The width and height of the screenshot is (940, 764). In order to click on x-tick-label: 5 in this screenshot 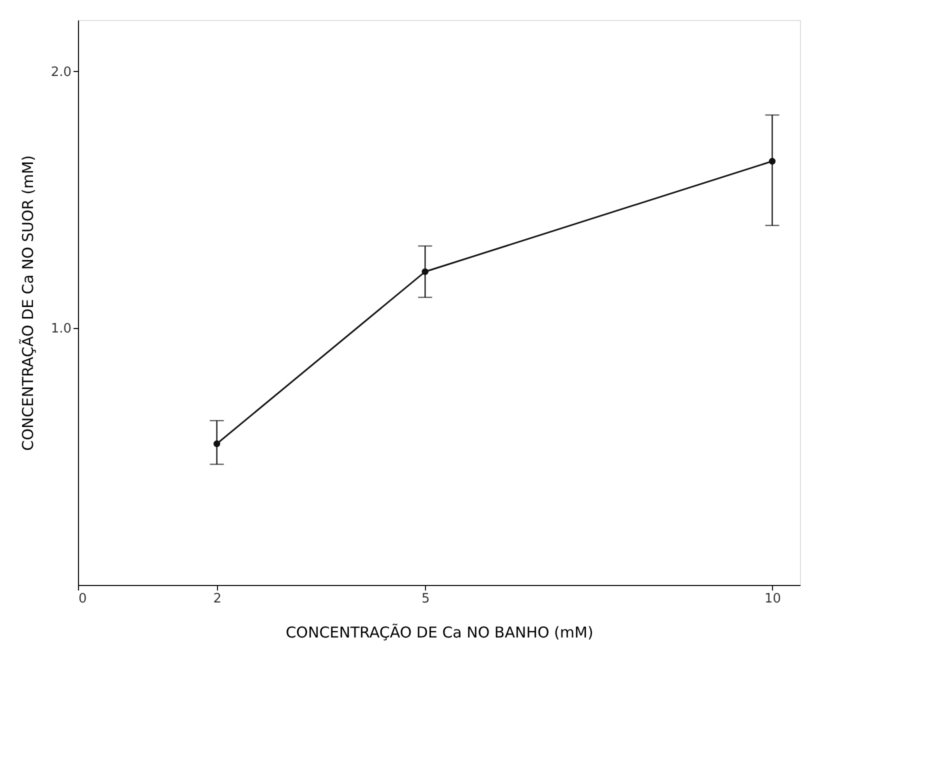, I will do `click(425, 599)`.